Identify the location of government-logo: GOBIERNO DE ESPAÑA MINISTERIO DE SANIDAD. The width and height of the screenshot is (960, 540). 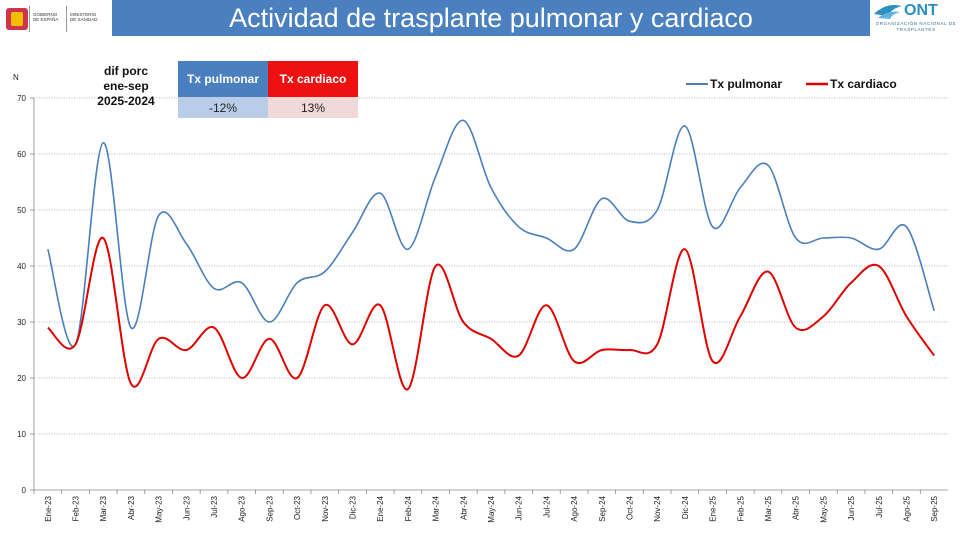
(56, 18).